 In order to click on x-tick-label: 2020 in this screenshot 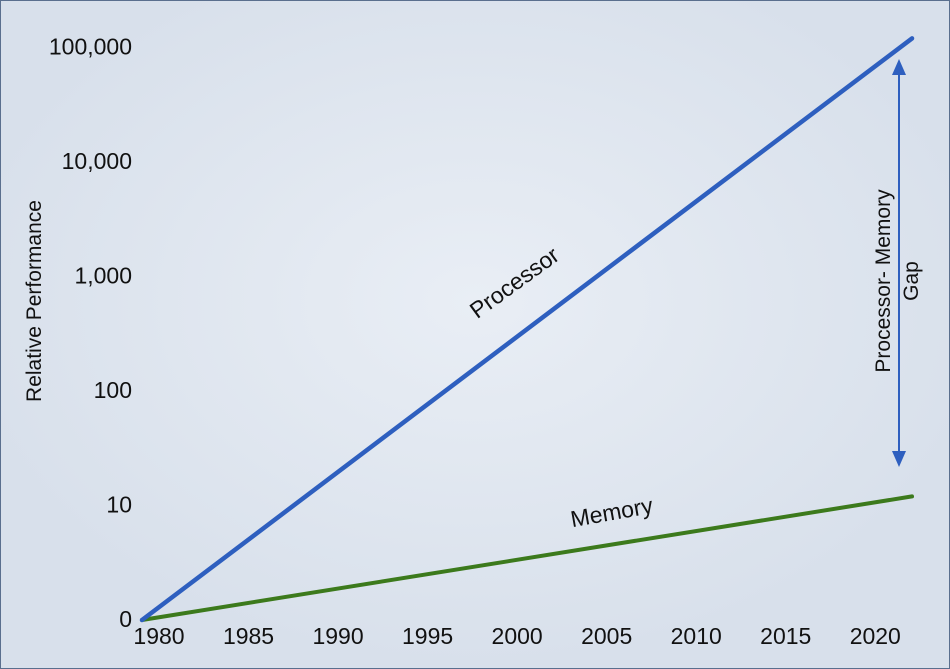, I will do `click(875, 636)`.